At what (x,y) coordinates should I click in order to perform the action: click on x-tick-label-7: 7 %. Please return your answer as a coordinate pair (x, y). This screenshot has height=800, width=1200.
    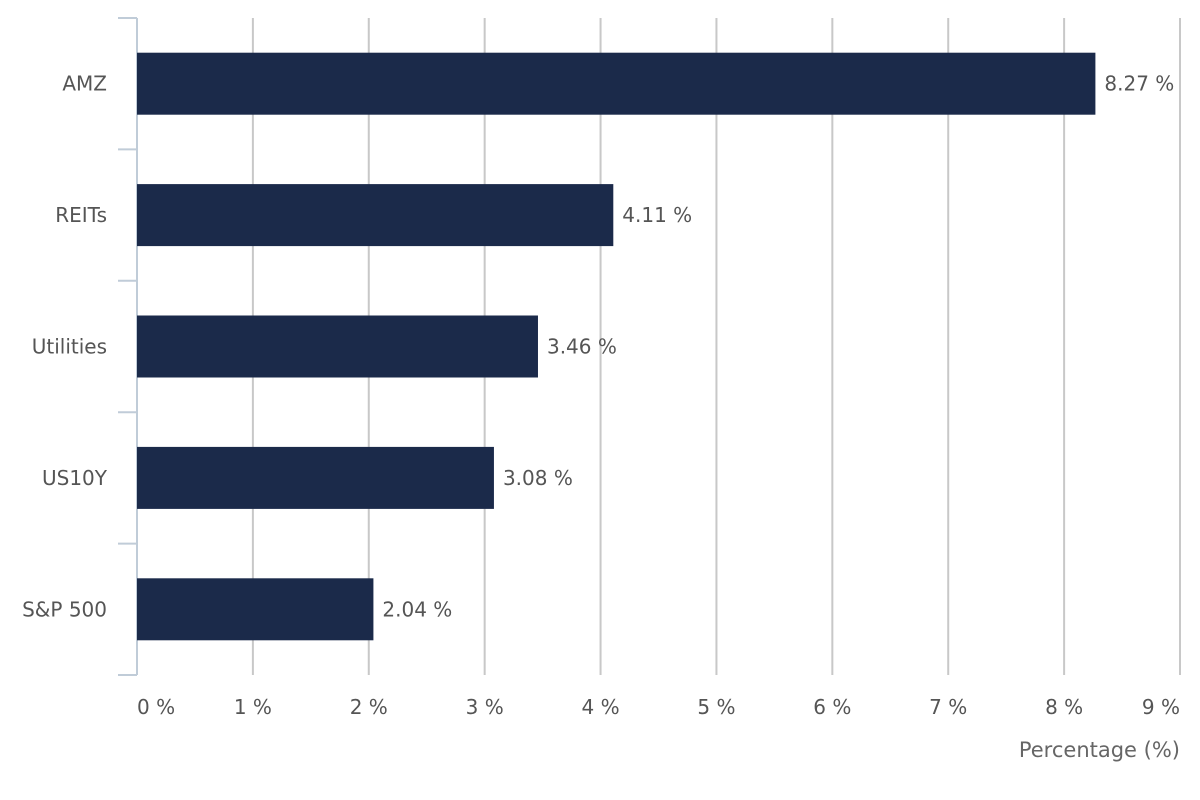
    Looking at the image, I should click on (948, 707).